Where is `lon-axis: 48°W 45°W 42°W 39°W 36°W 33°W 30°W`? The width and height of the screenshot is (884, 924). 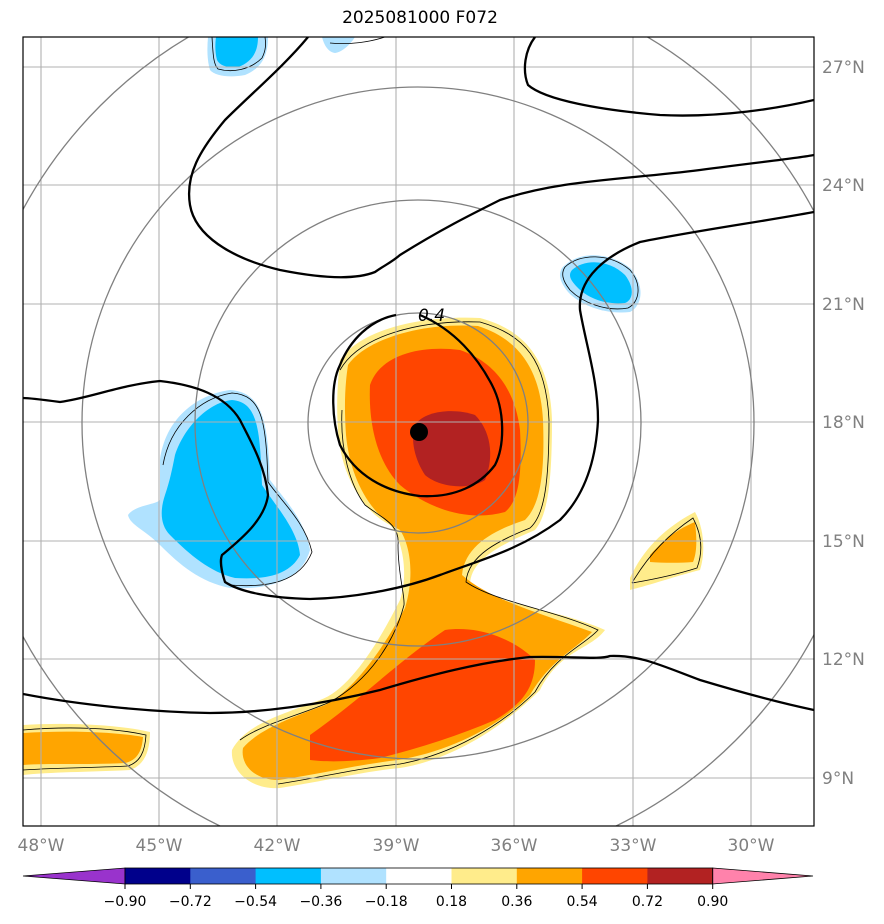 lon-axis: 48°W 45°W 42°W 39°W 36°W 33°W 30°W is located at coordinates (396, 846).